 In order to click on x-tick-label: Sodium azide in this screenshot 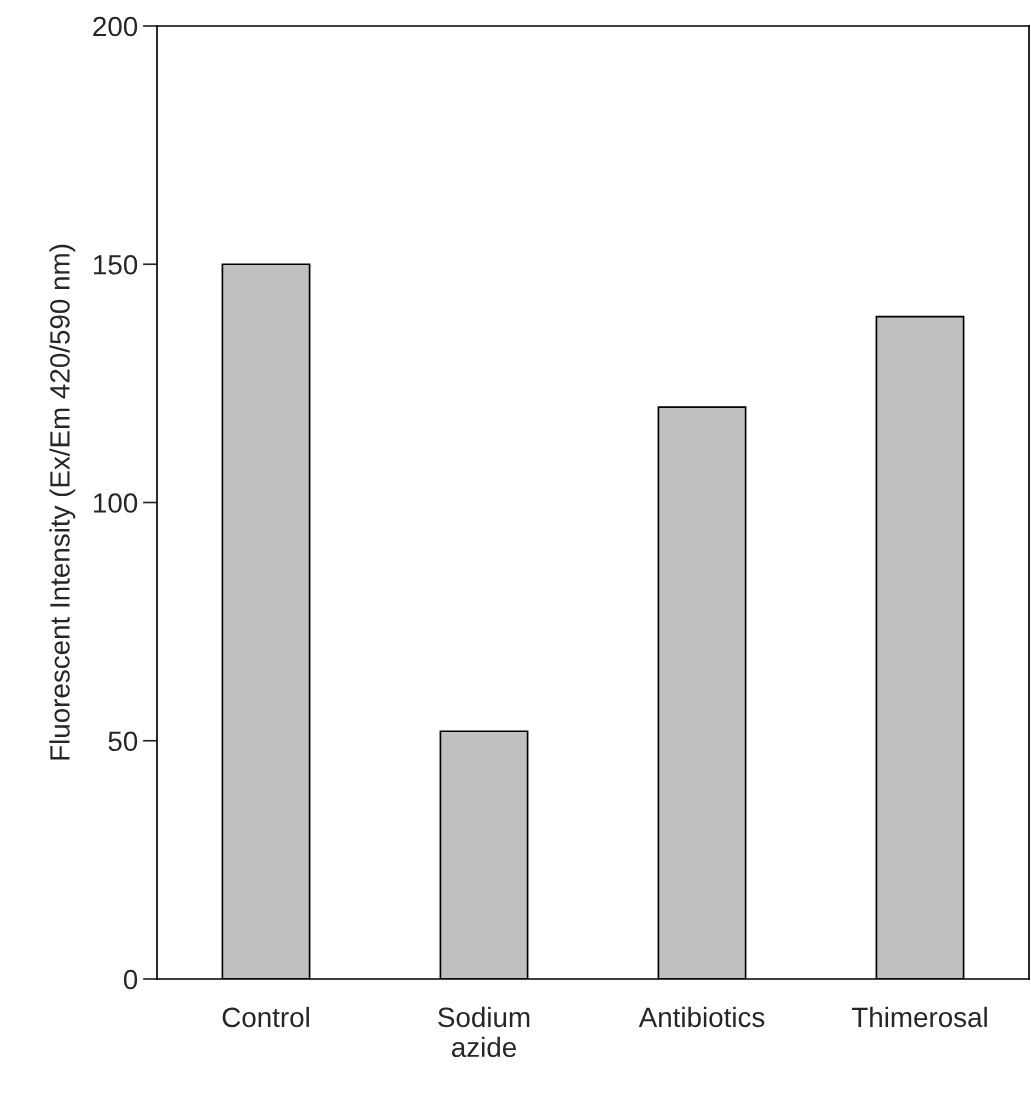, I will do `click(484, 1032)`.